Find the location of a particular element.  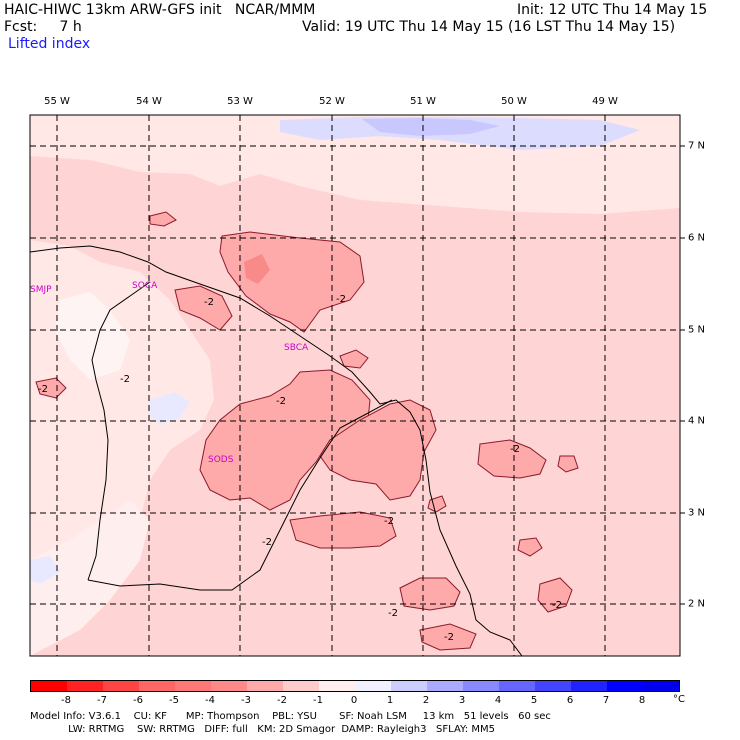

forecast-hour: Fcst: 7 h is located at coordinates (43, 27).